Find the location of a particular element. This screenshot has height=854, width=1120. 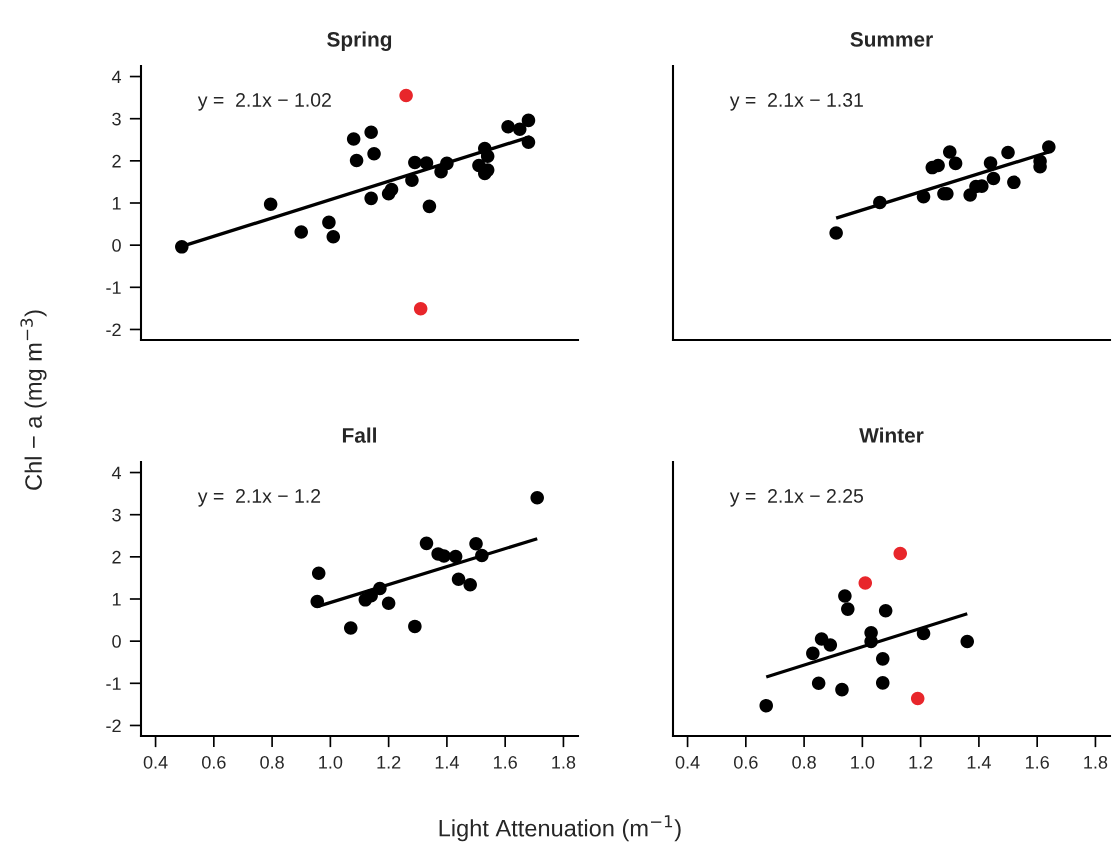

chart-title: Summer is located at coordinates (891, 39).